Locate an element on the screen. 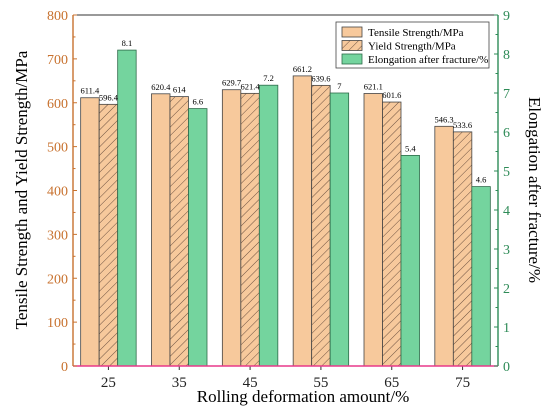 This screenshot has width=550, height=414. legend-swatch-tensile is located at coordinates (352, 32).